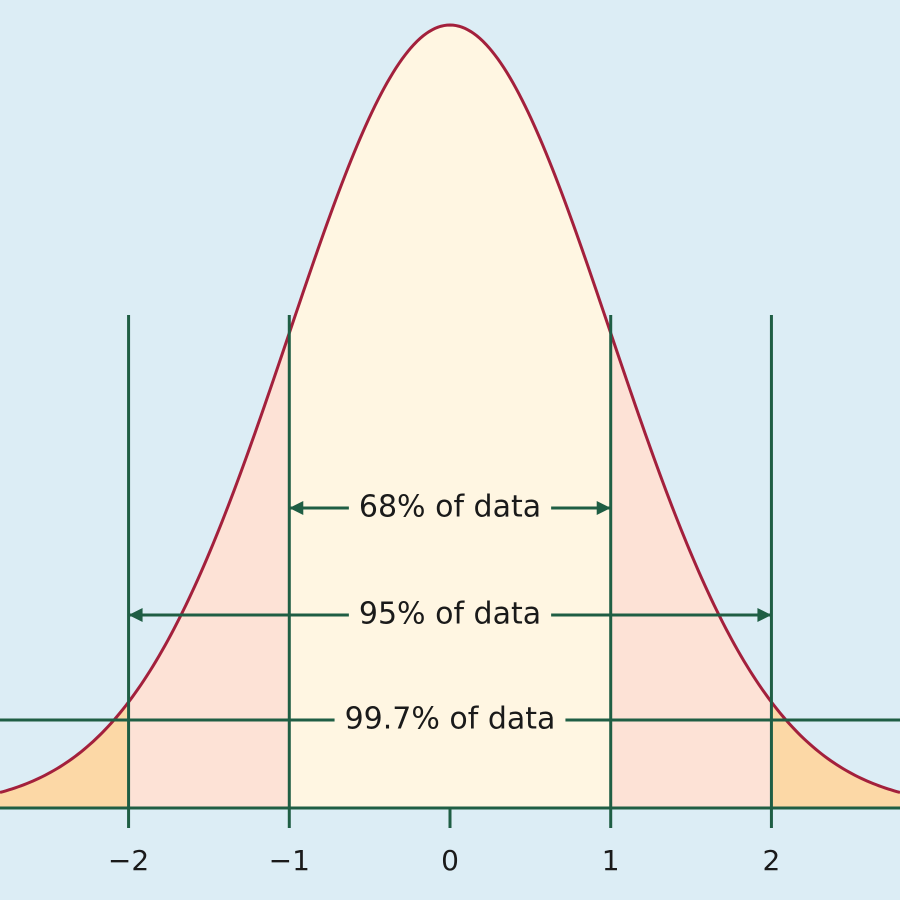 The width and height of the screenshot is (900, 900). What do you see at coordinates (450, 860) in the screenshot?
I see `x-tick-label: 0` at bounding box center [450, 860].